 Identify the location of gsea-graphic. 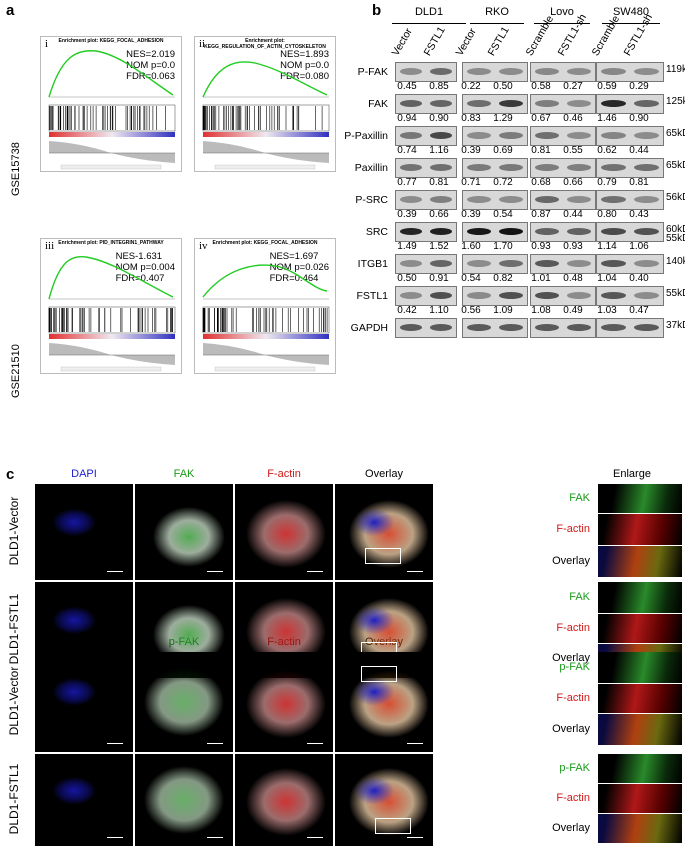
(266, 115).